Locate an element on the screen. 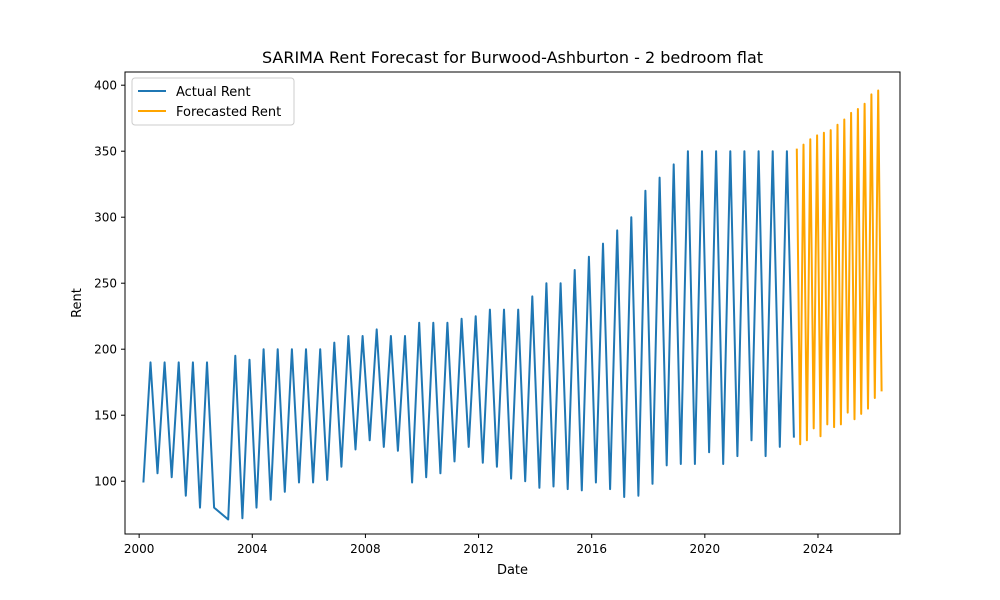  legend-label-actual-rent: Actual Rent is located at coordinates (213, 92).